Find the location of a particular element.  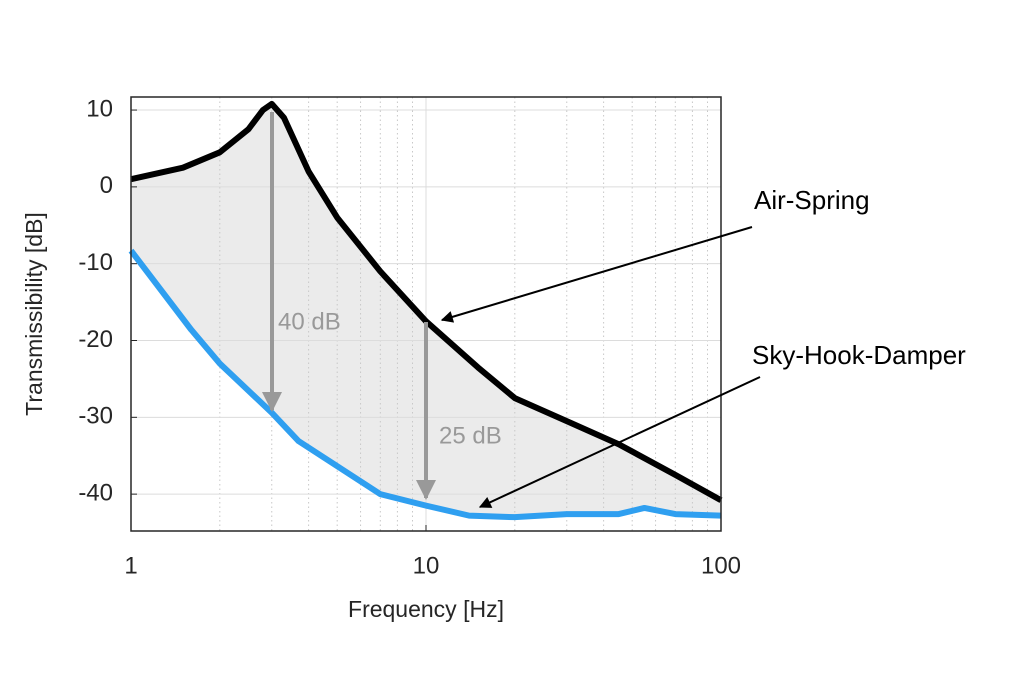

x-tick-label: 1 is located at coordinates (130, 565).